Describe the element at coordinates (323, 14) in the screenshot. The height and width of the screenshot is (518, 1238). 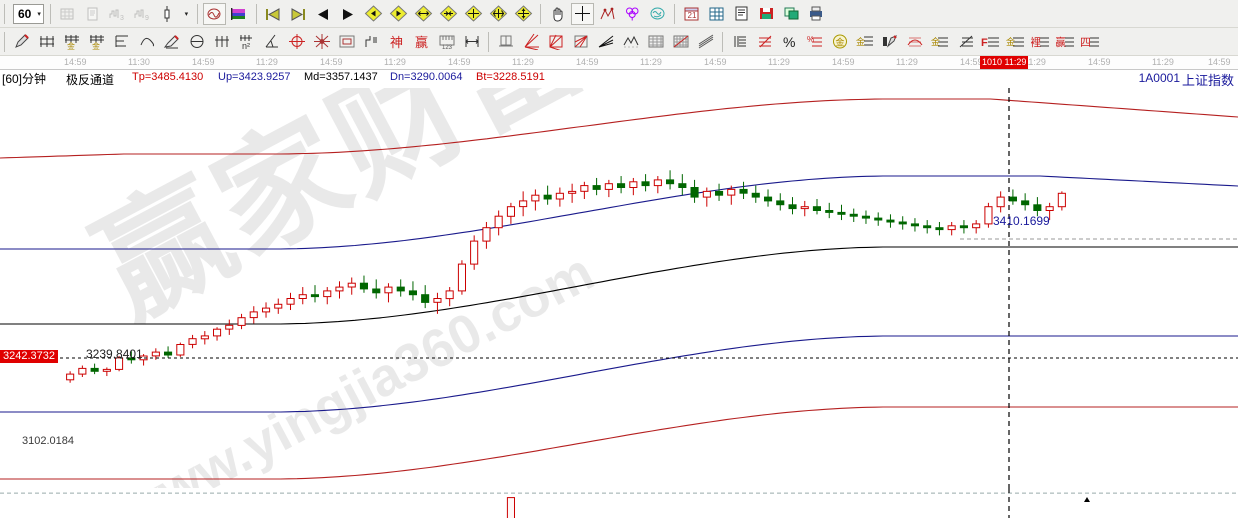
I see `step-left-icon` at that location.